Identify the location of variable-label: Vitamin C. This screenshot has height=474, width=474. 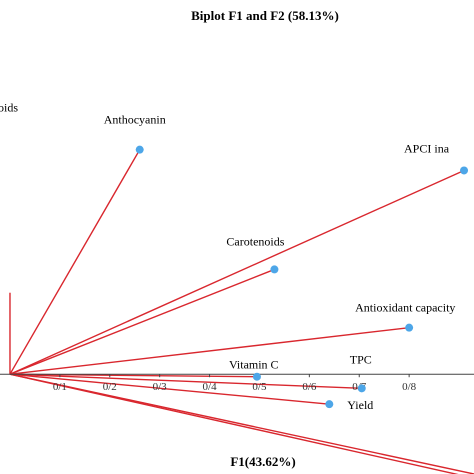
(254, 365).